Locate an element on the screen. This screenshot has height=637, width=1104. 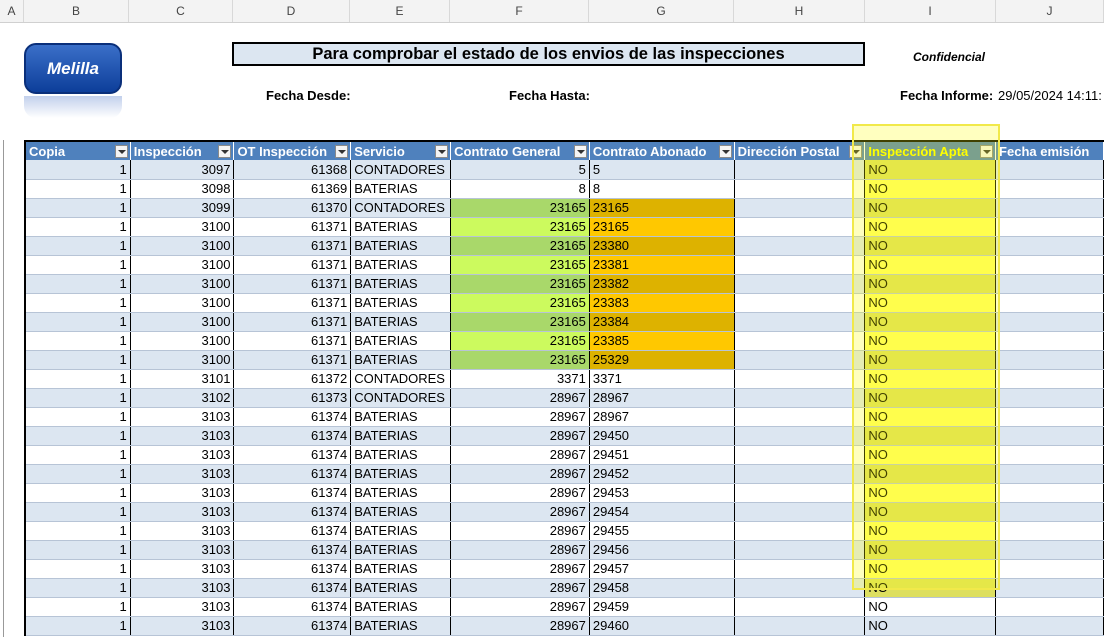
fecha-informe-label: Fecha Informe: is located at coordinates (947, 95).